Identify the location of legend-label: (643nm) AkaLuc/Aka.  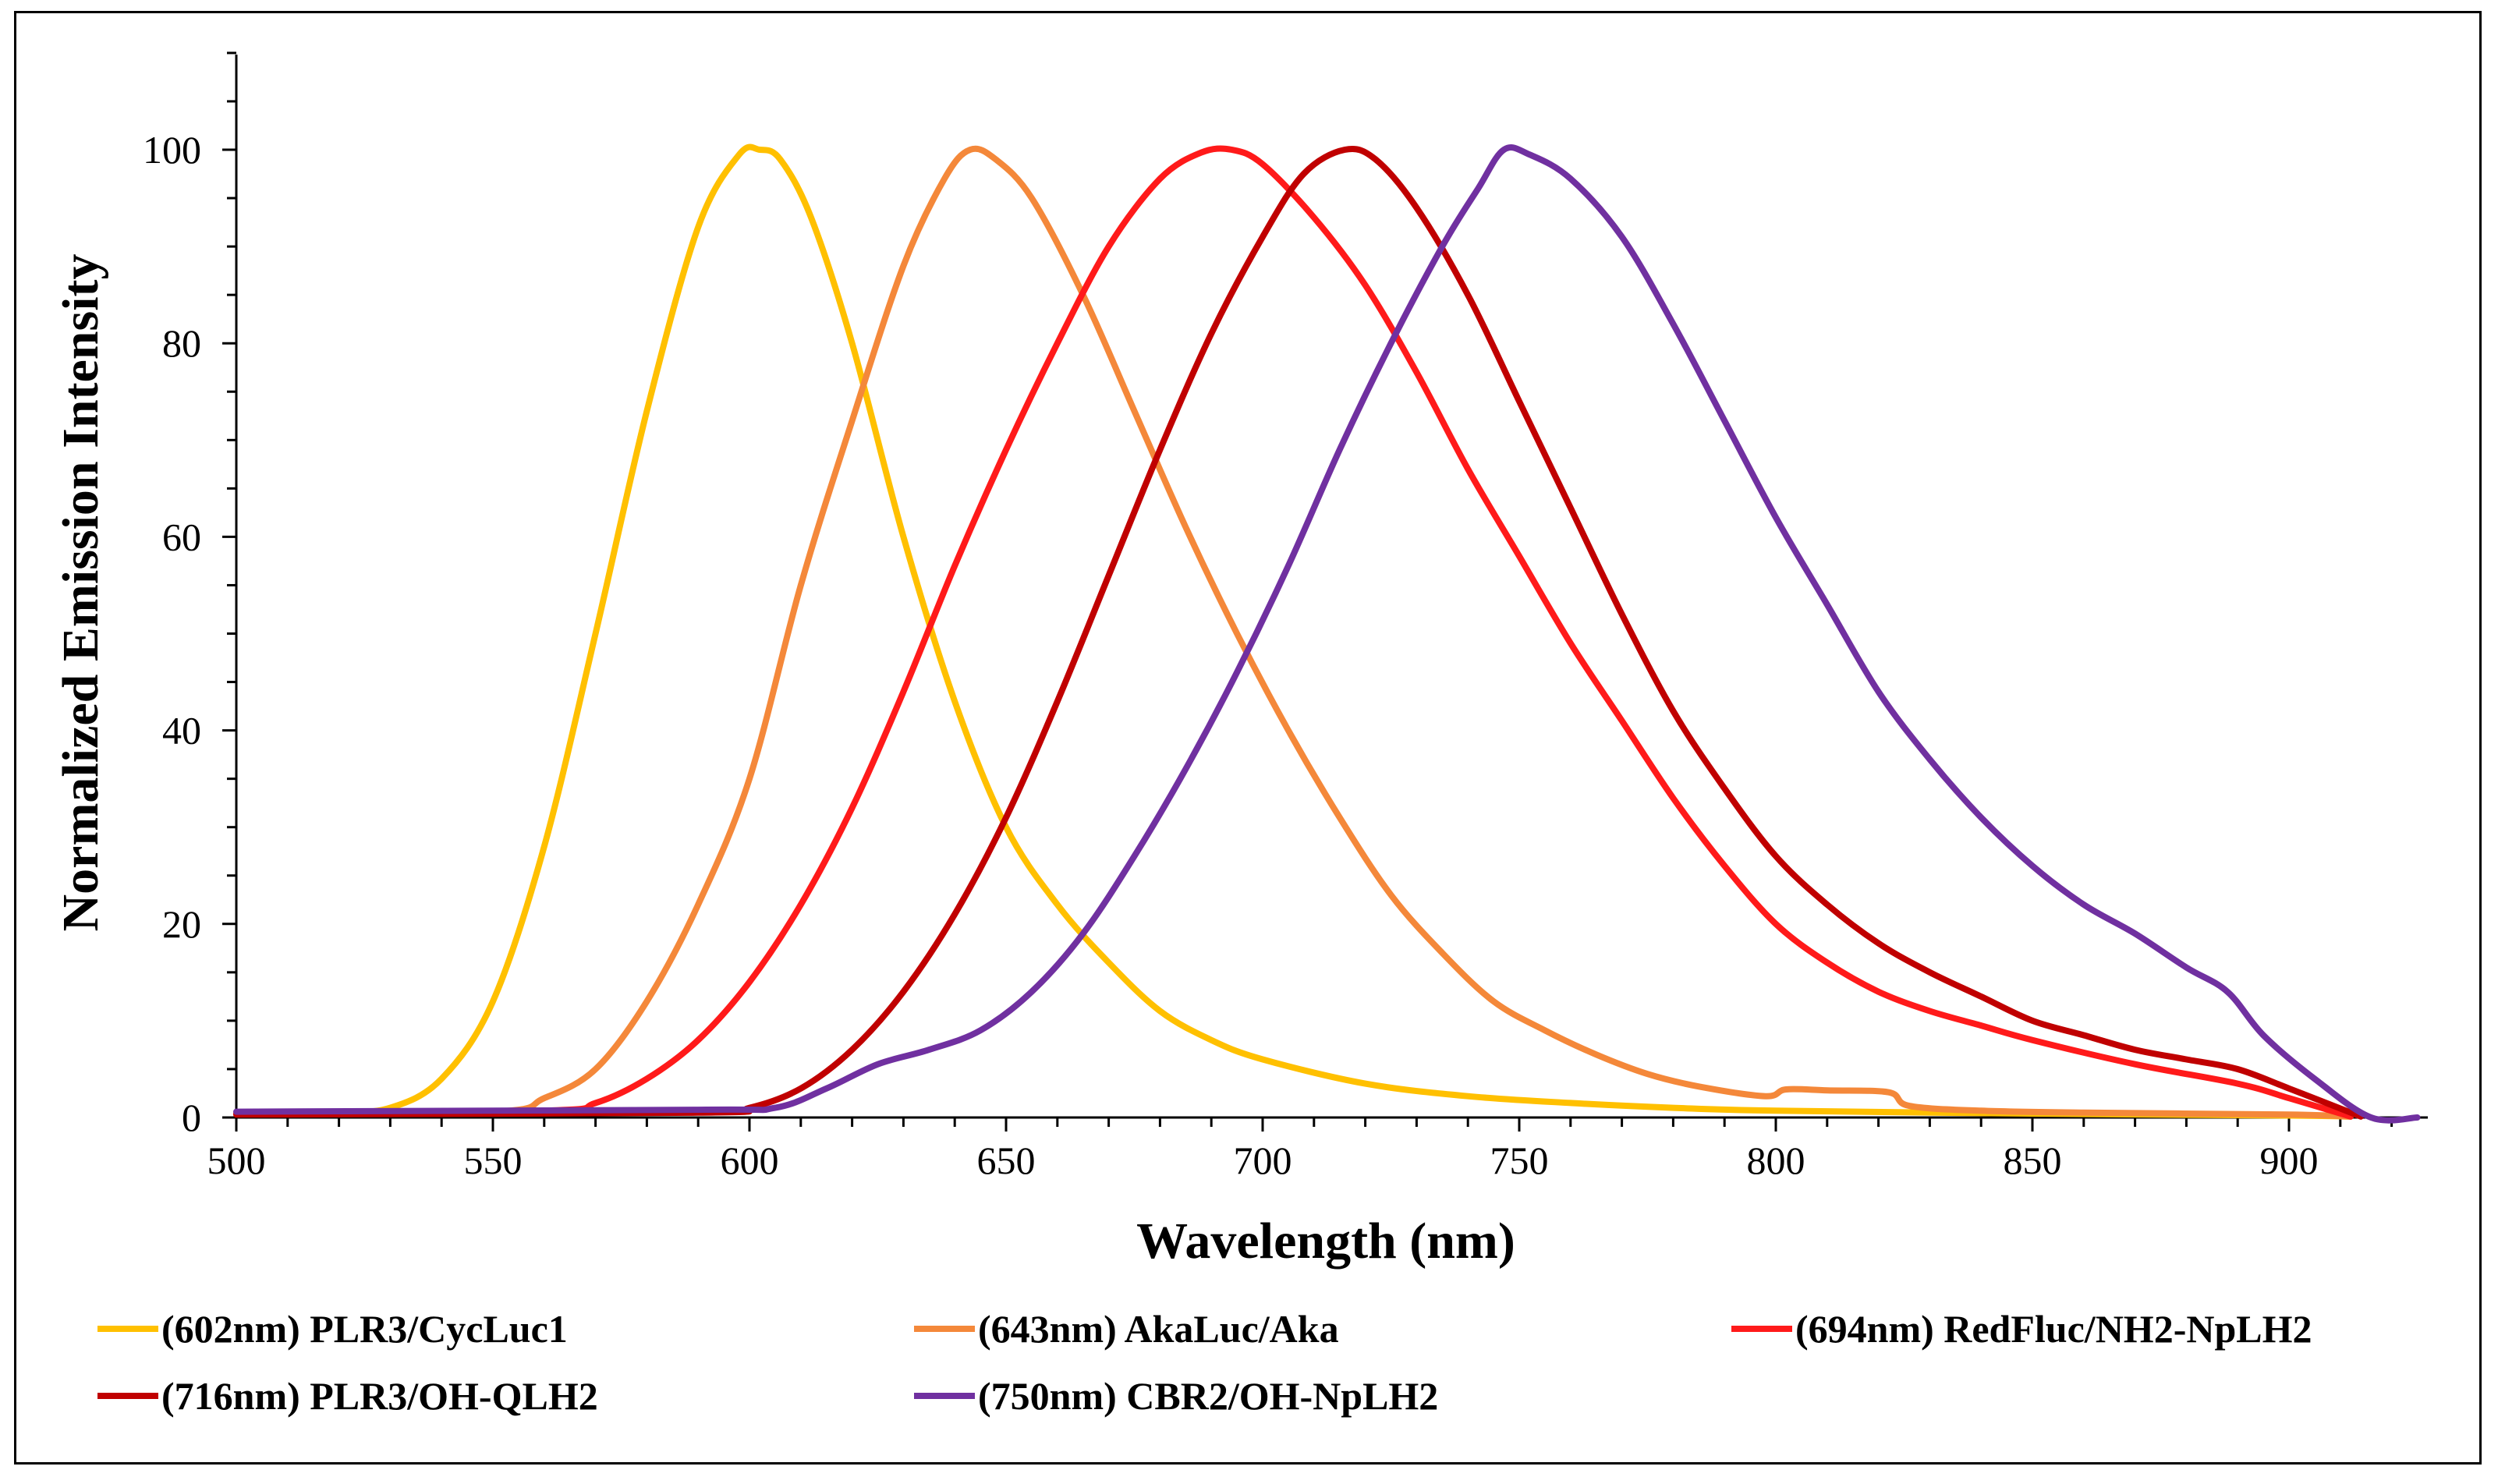
(1158, 1329).